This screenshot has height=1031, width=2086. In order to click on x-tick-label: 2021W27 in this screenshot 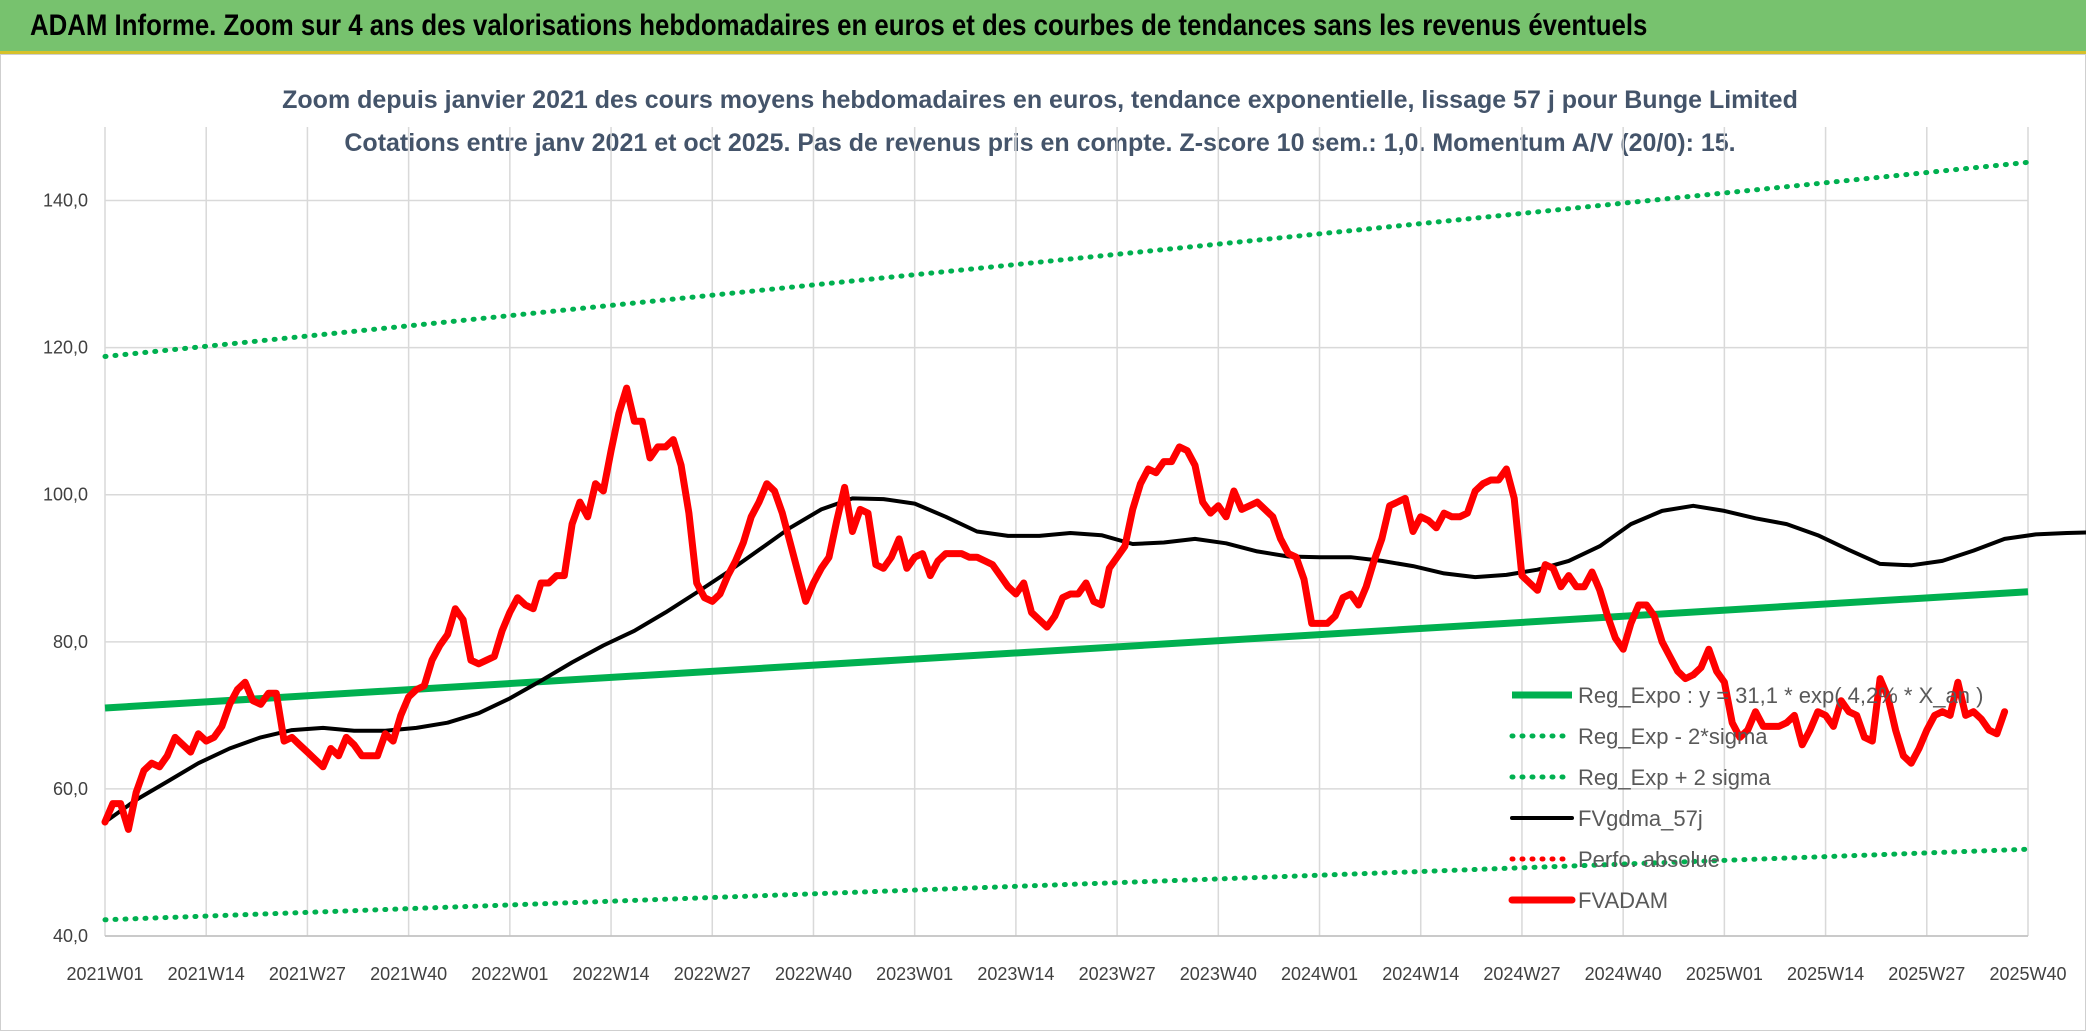, I will do `click(307, 974)`.